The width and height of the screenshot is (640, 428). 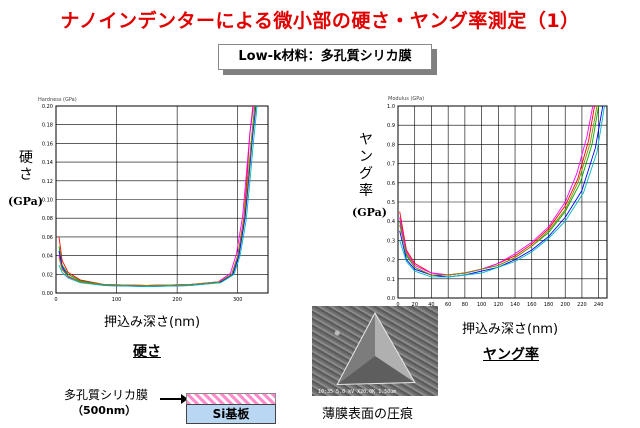 What do you see at coordinates (104, 410) in the screenshot?
I see `film-thickness: （500nm）` at bounding box center [104, 410].